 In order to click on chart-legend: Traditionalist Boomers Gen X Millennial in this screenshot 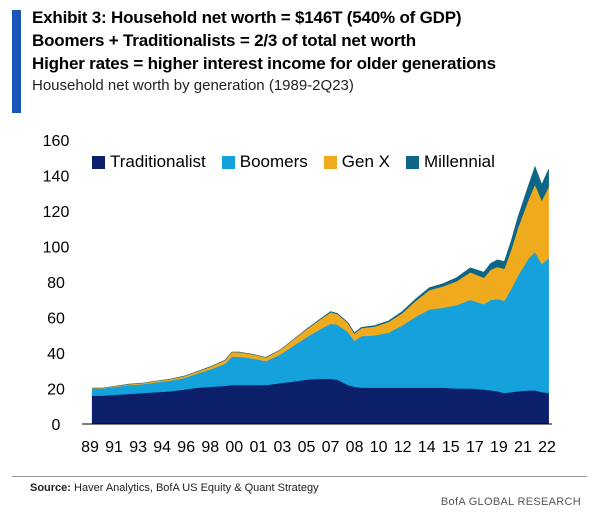, I will do `click(293, 162)`.